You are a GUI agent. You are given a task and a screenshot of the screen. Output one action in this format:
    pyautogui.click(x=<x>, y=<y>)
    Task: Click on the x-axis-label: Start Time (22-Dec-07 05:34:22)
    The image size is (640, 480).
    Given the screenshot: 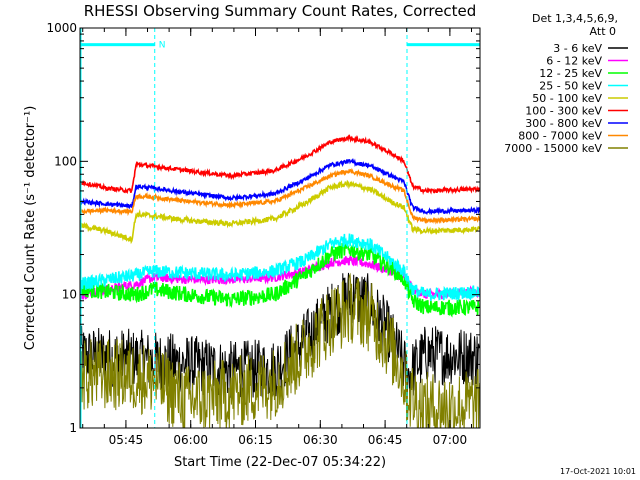 What is the action you would take?
    pyautogui.click(x=280, y=462)
    